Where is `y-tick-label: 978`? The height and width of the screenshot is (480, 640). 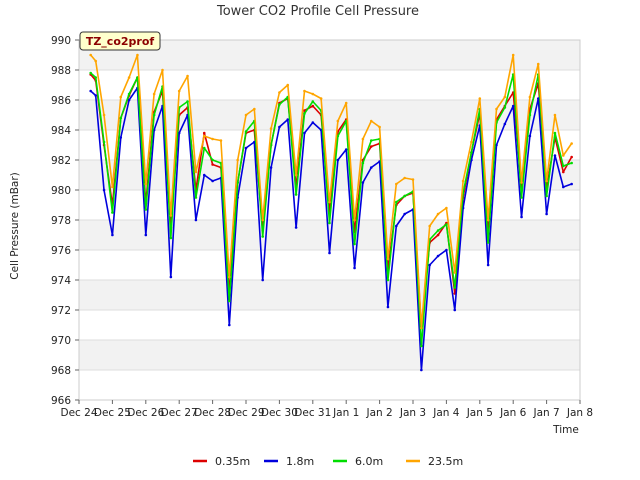
y-tick-label: 978 is located at coordinates (61, 221).